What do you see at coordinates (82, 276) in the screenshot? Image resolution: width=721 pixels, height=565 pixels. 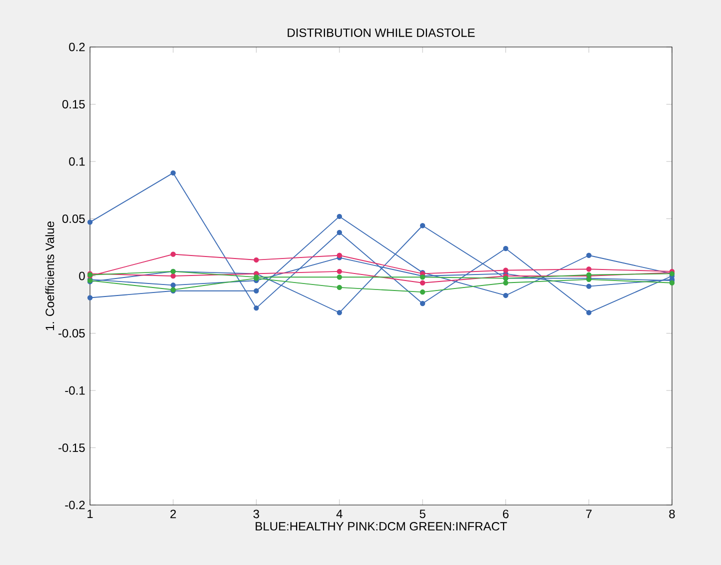 I see `y-tick-label: 0` at bounding box center [82, 276].